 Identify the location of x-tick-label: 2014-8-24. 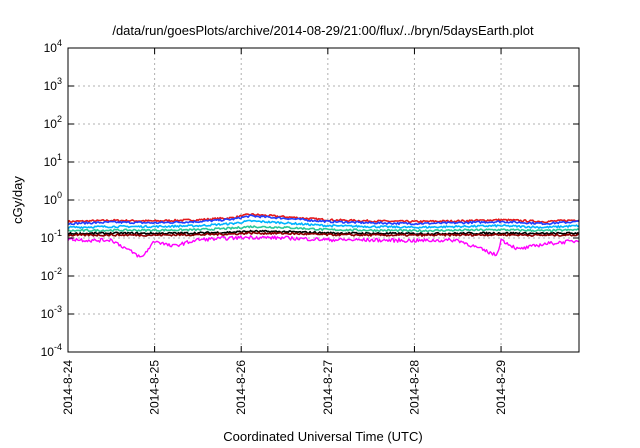
(68, 387).